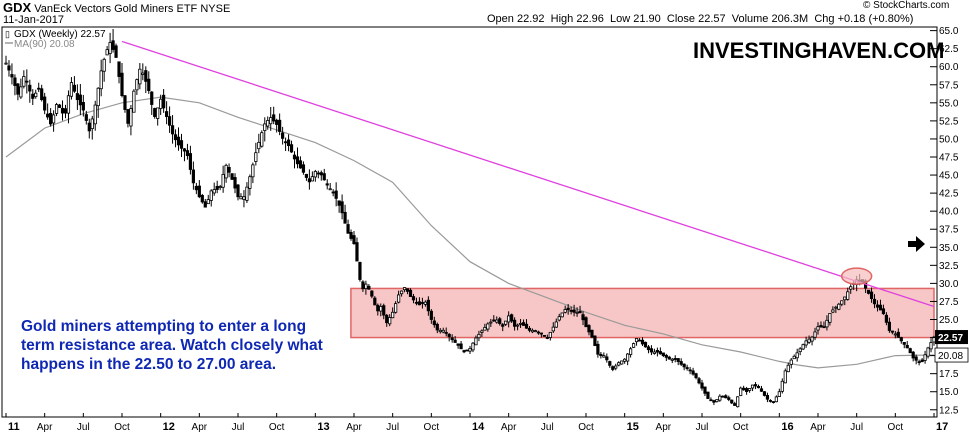 The width and height of the screenshot is (969, 434). Describe the element at coordinates (875, 19) in the screenshot. I see `chg-value: +0.18 (+0.80%)` at that location.